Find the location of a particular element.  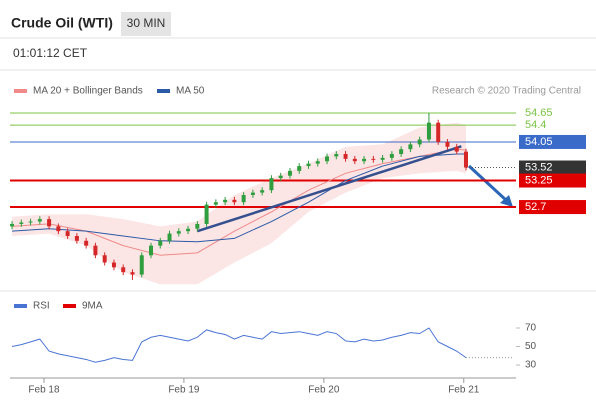

level-label: 54.4 is located at coordinates (535, 125).